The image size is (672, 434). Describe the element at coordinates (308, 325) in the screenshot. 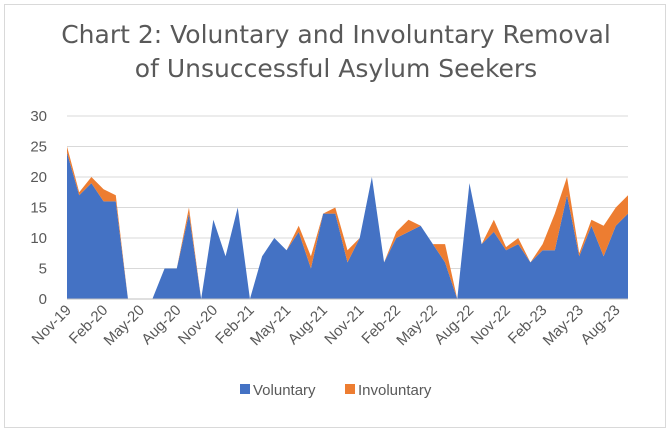

I see `x-tick-label: Aug-21` at that location.